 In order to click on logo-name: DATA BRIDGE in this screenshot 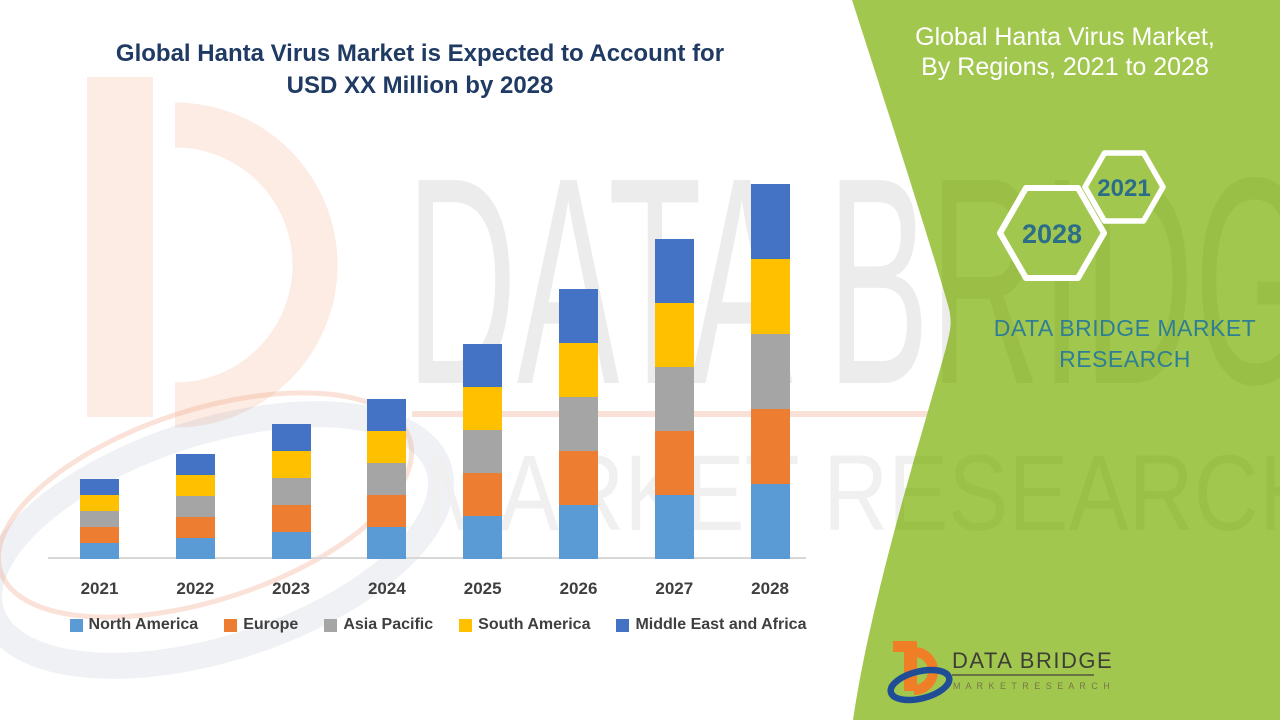, I will do `click(1032, 660)`.